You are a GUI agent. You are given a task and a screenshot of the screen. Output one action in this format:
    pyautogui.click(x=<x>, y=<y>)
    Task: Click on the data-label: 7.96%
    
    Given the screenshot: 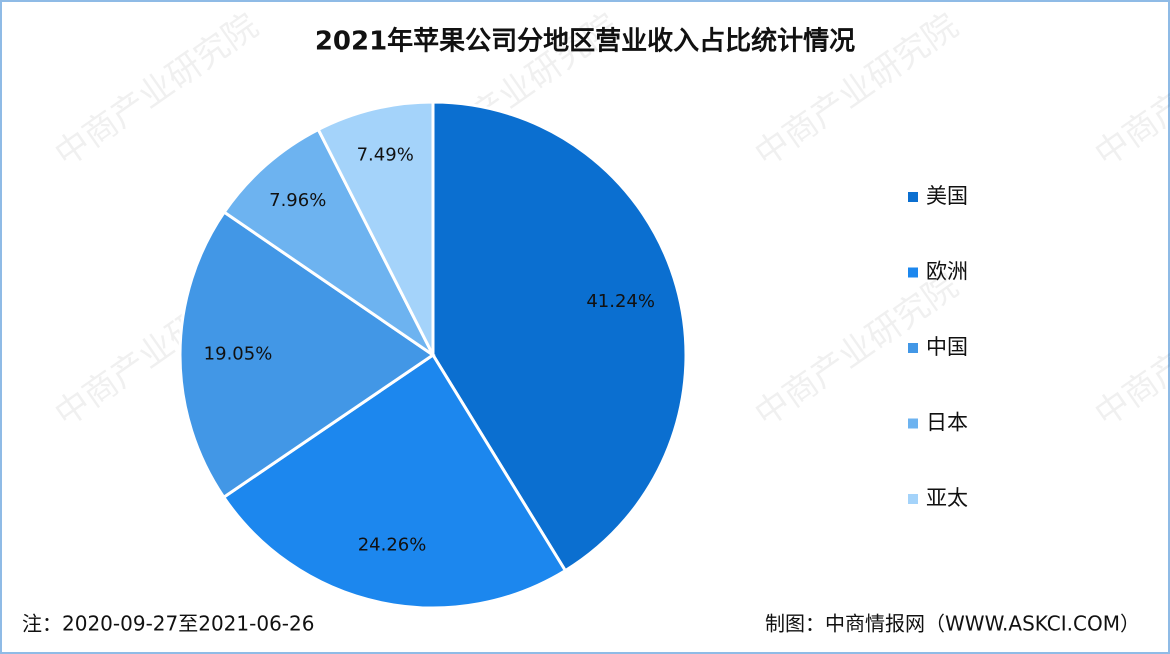 What is the action you would take?
    pyautogui.click(x=297, y=200)
    